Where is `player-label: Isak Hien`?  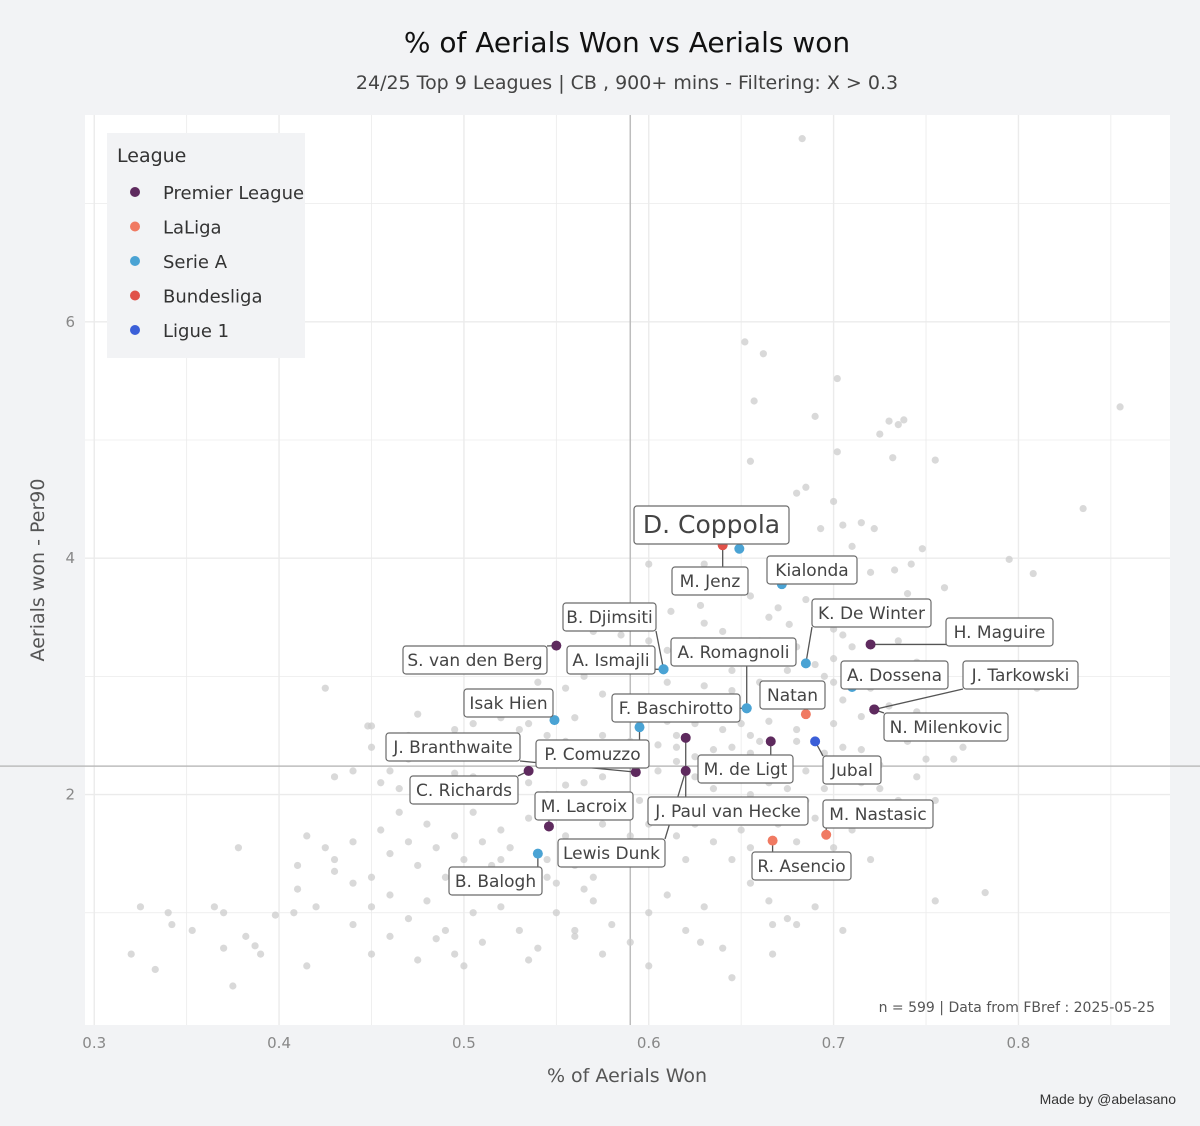 player-label: Isak Hien is located at coordinates (508, 704).